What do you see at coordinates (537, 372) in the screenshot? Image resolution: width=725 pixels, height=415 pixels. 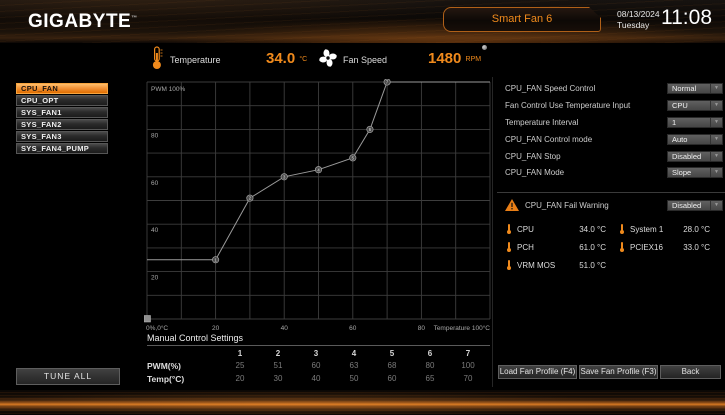 I see `load-fan-profile-button: Load Fan Profile (F4)` at bounding box center [537, 372].